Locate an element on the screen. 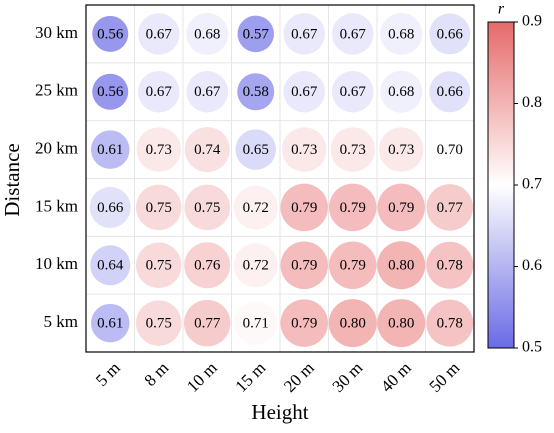 This screenshot has width=554, height=433. colorbar-tick-label: 0.6 is located at coordinates (532, 265).